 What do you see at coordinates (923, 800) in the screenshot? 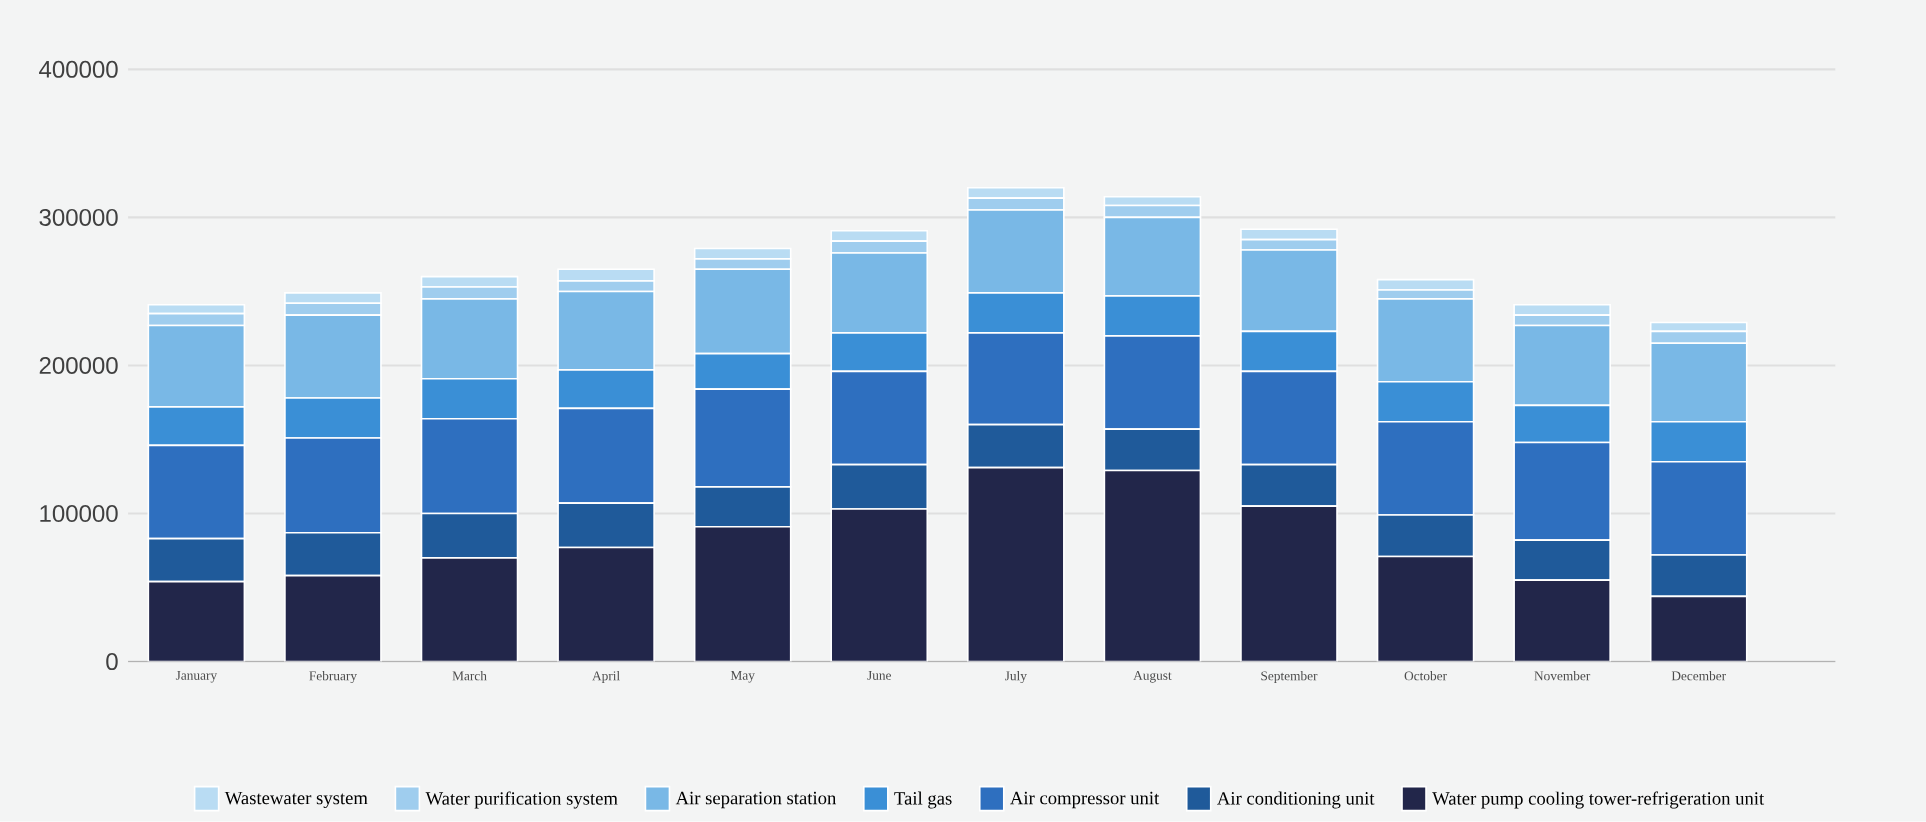
I see `legend-label: Tail gas` at bounding box center [923, 800].